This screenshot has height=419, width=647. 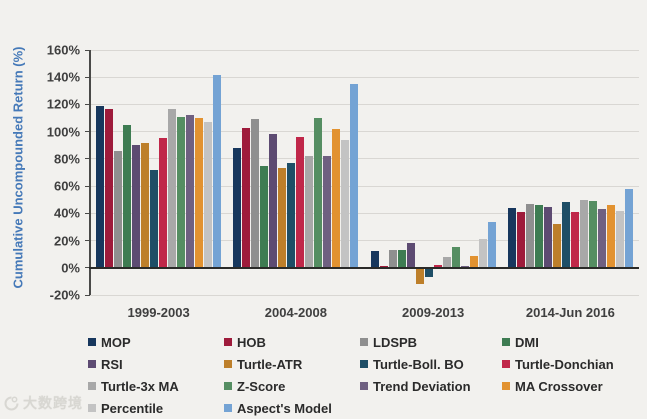 What do you see at coordinates (11, 403) in the screenshot?
I see `swirl-logo-icon` at bounding box center [11, 403].